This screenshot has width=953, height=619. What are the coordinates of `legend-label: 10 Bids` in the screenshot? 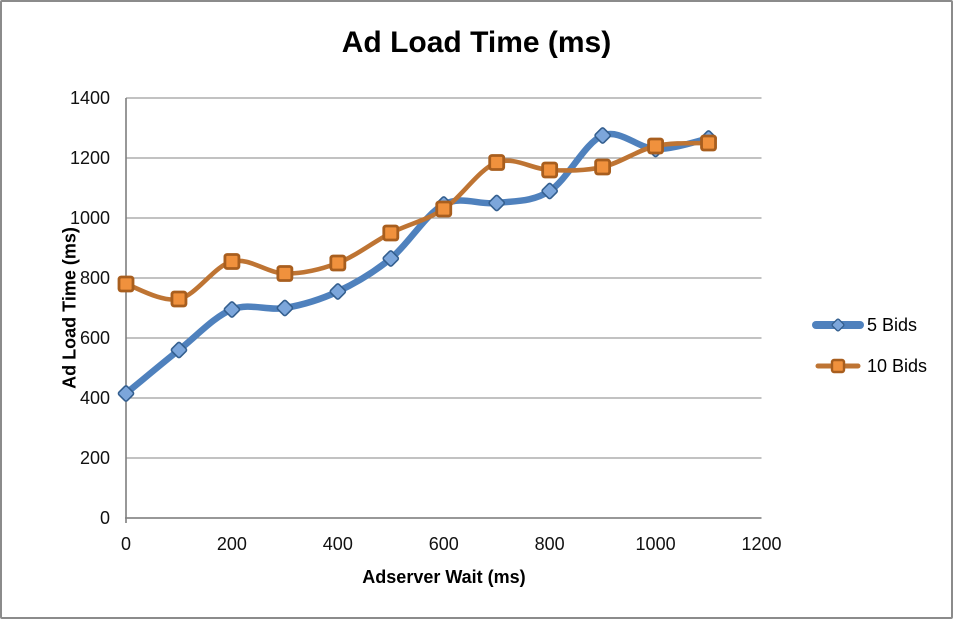 It's located at (897, 365).